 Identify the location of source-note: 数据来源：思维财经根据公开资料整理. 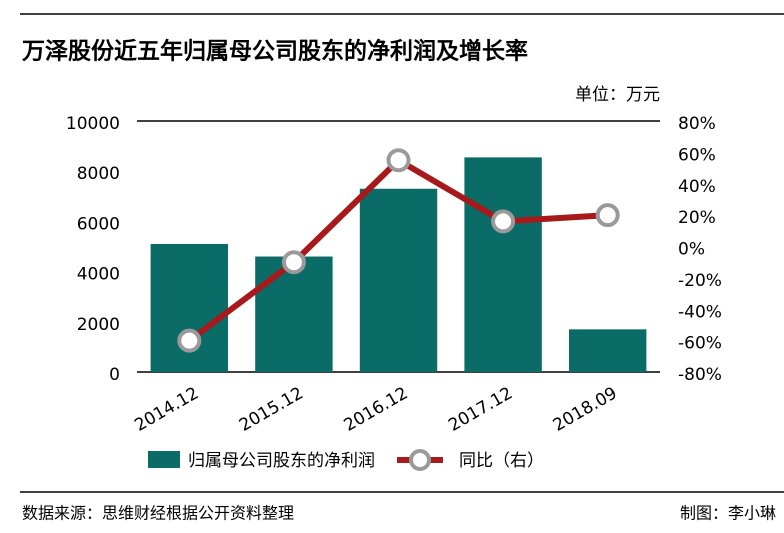
(158, 513).